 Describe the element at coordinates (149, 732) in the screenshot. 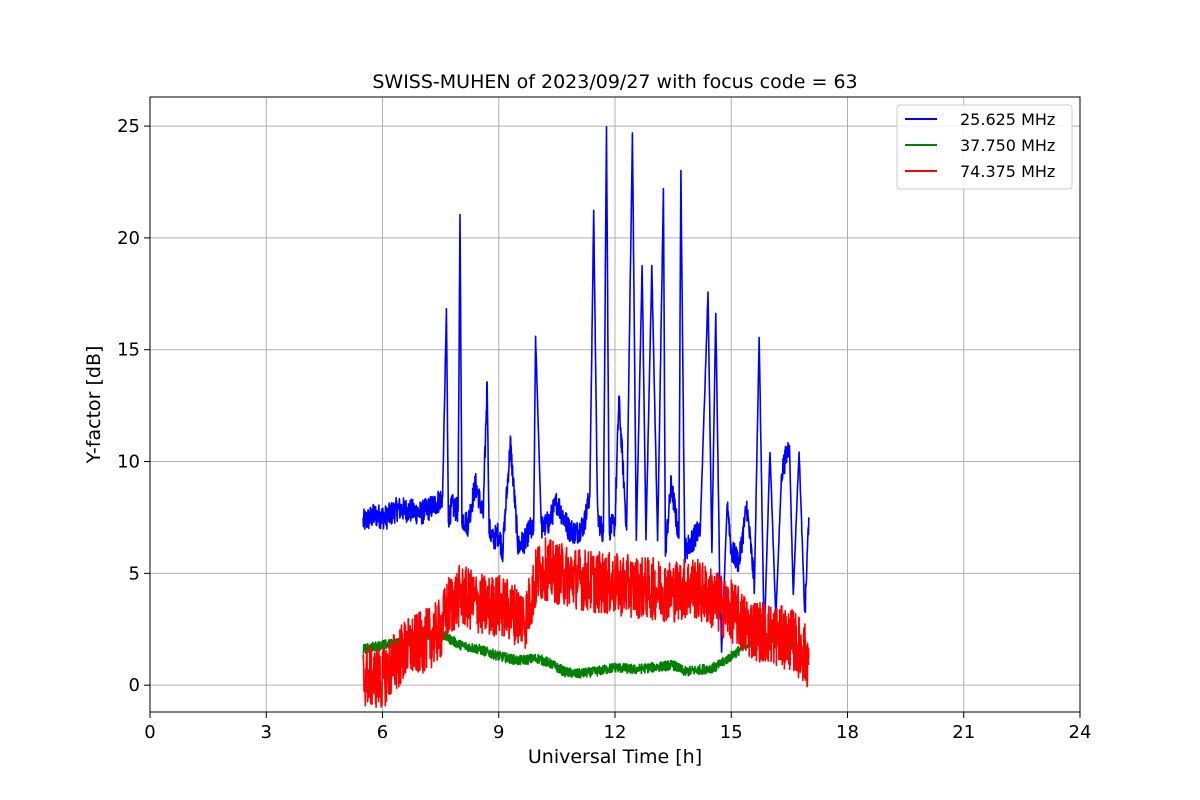

I see `x-tick-label: 0` at that location.